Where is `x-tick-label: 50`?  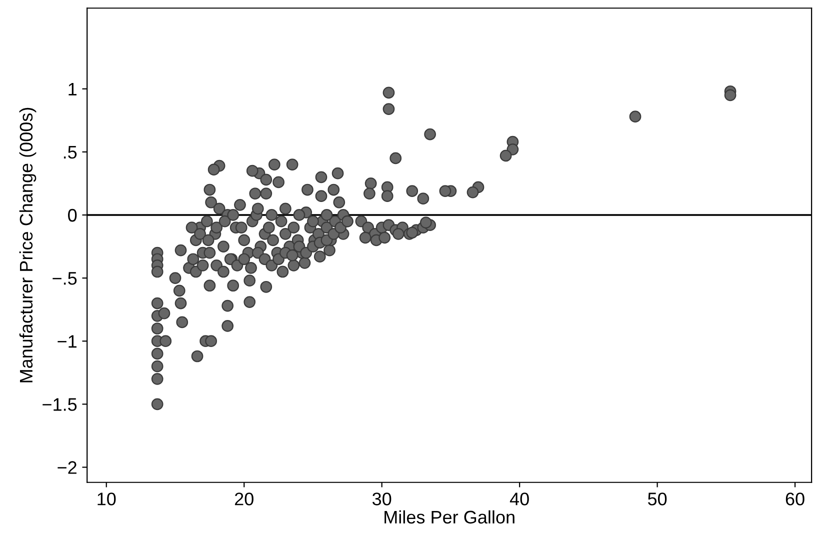 x-tick-label: 50 is located at coordinates (657, 499).